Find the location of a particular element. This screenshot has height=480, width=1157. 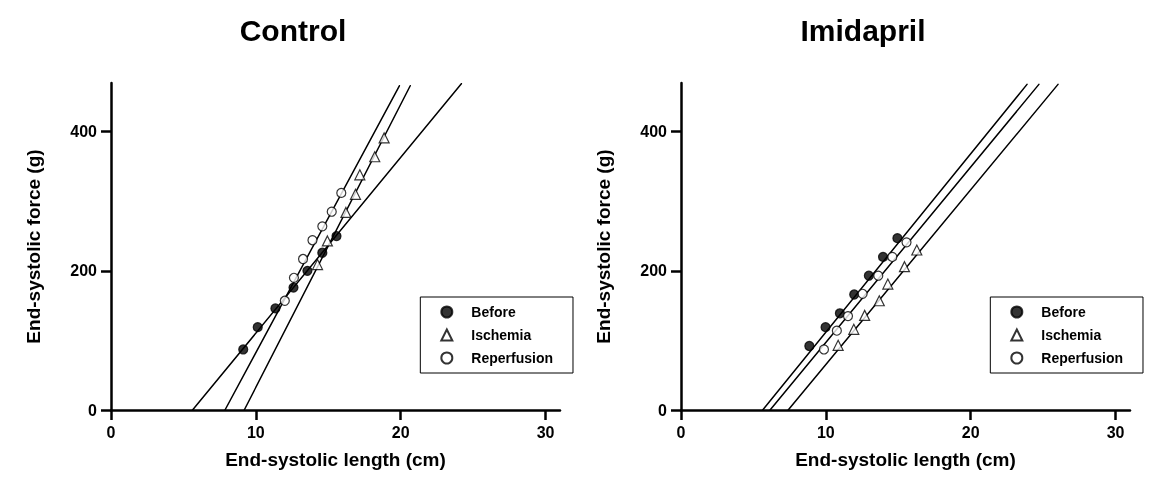

chart-title: Control is located at coordinates (293, 30).